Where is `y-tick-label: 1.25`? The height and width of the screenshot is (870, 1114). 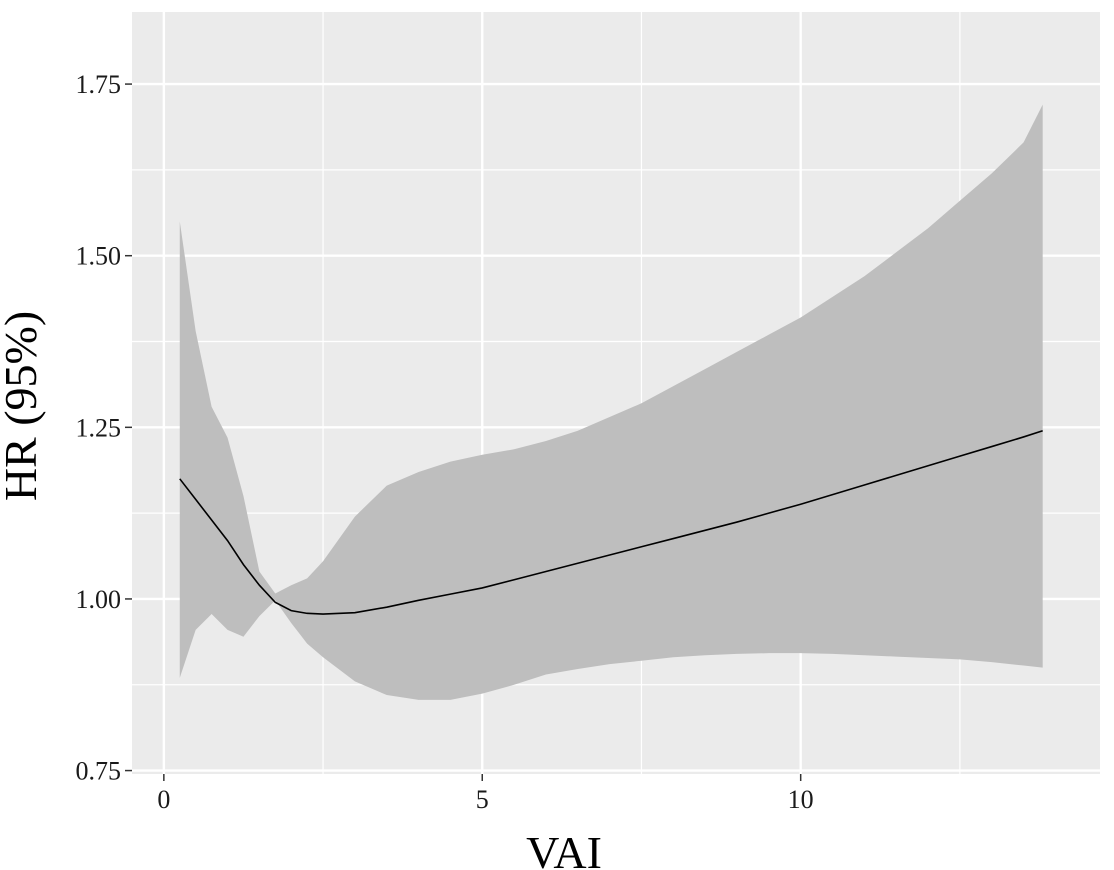
y-tick-label: 1.25 is located at coordinates (99, 427).